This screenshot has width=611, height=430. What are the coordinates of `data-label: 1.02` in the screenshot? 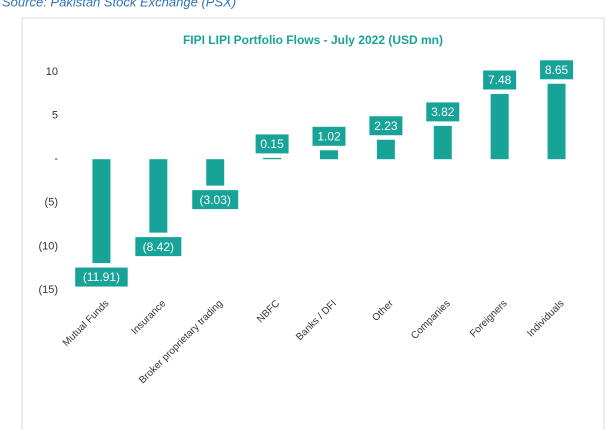 It's located at (329, 136).